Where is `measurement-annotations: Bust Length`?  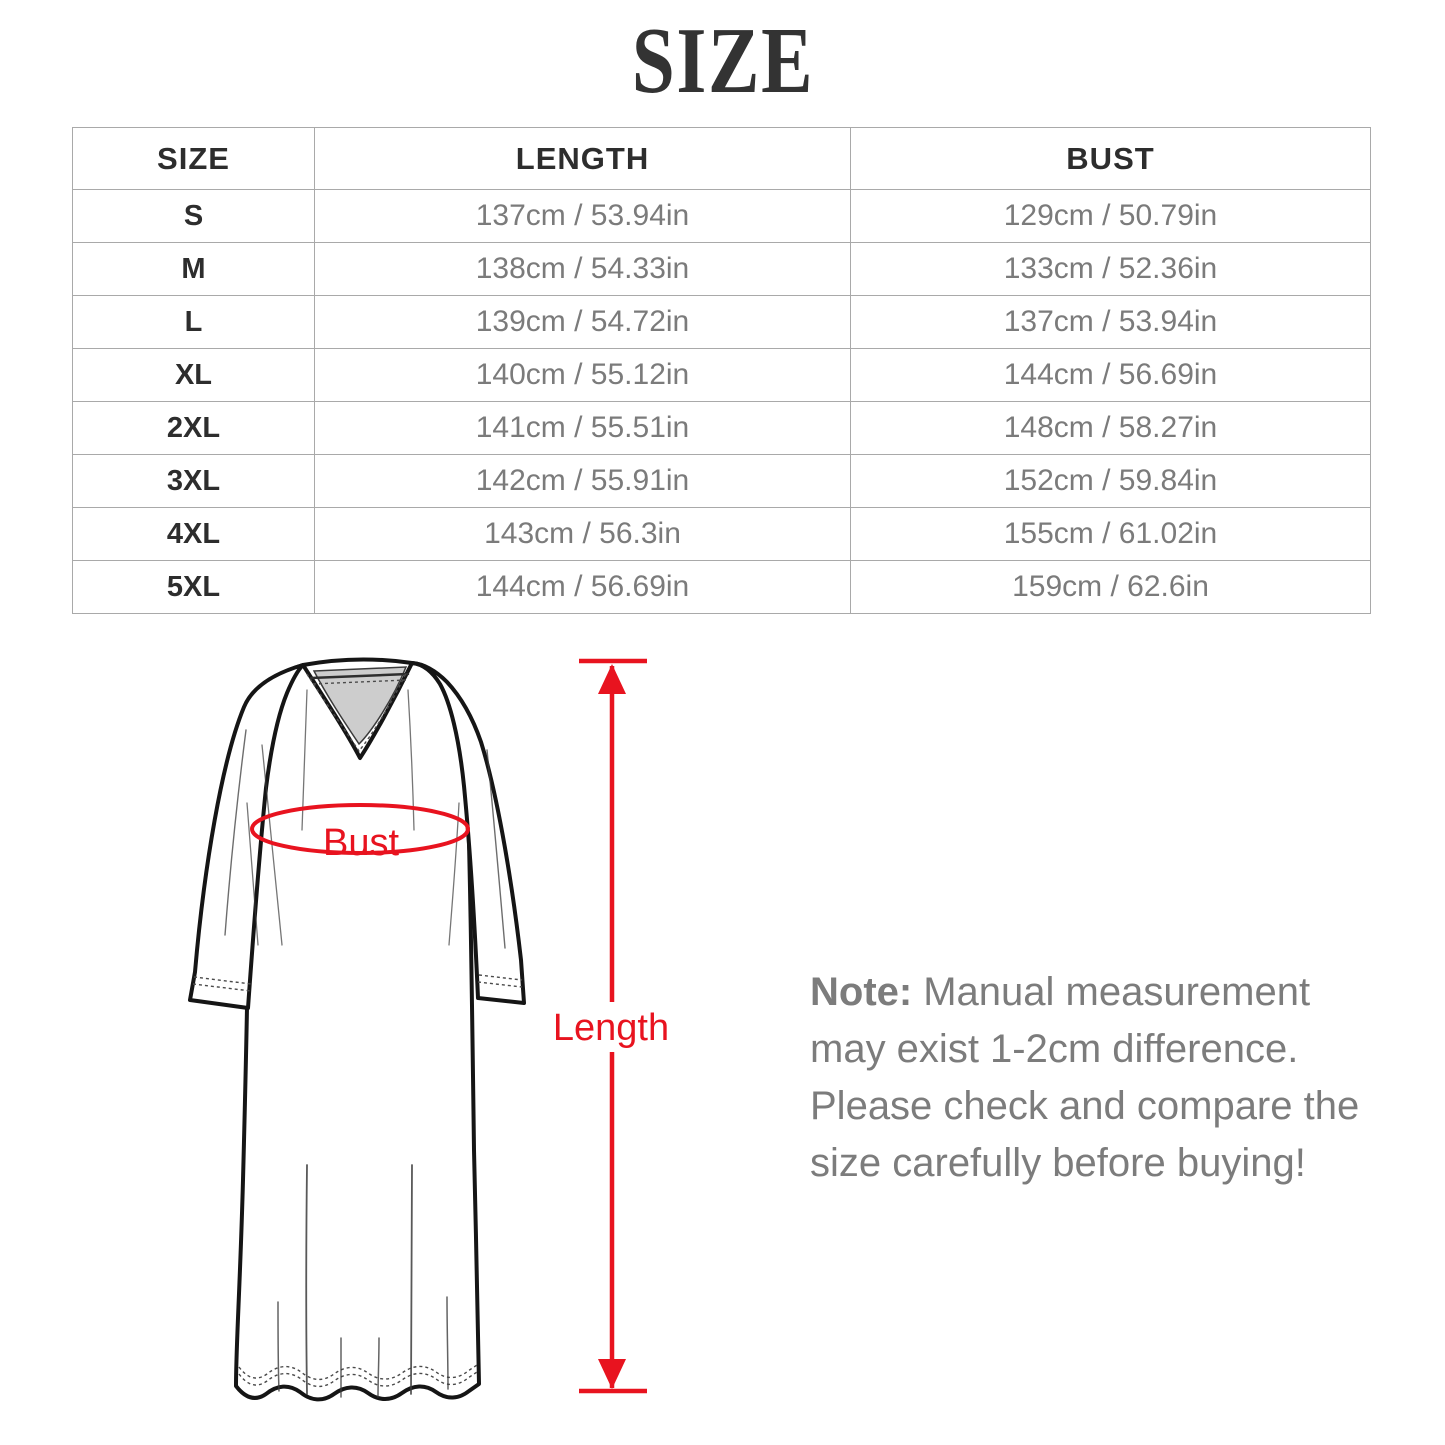
measurement-annotations: Bust Length is located at coordinates (459, 1026).